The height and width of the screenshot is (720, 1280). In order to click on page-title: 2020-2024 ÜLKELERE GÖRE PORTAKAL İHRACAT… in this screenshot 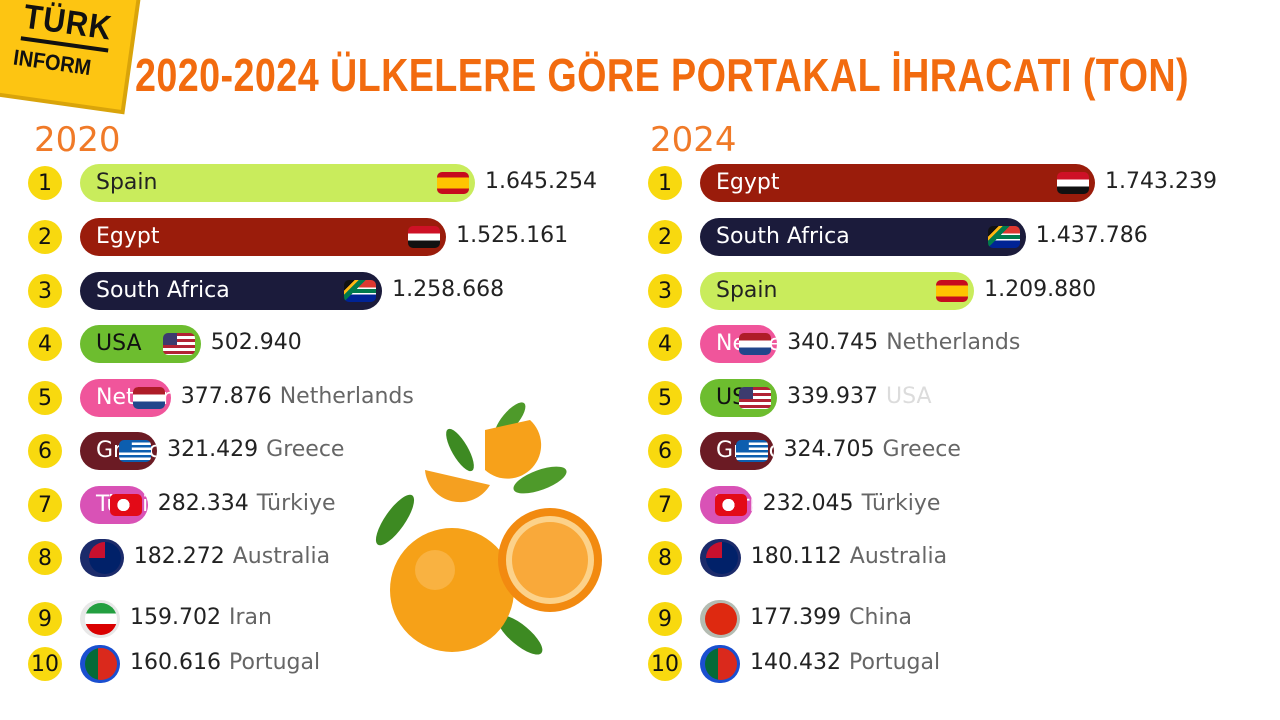, I will do `click(662, 75)`.